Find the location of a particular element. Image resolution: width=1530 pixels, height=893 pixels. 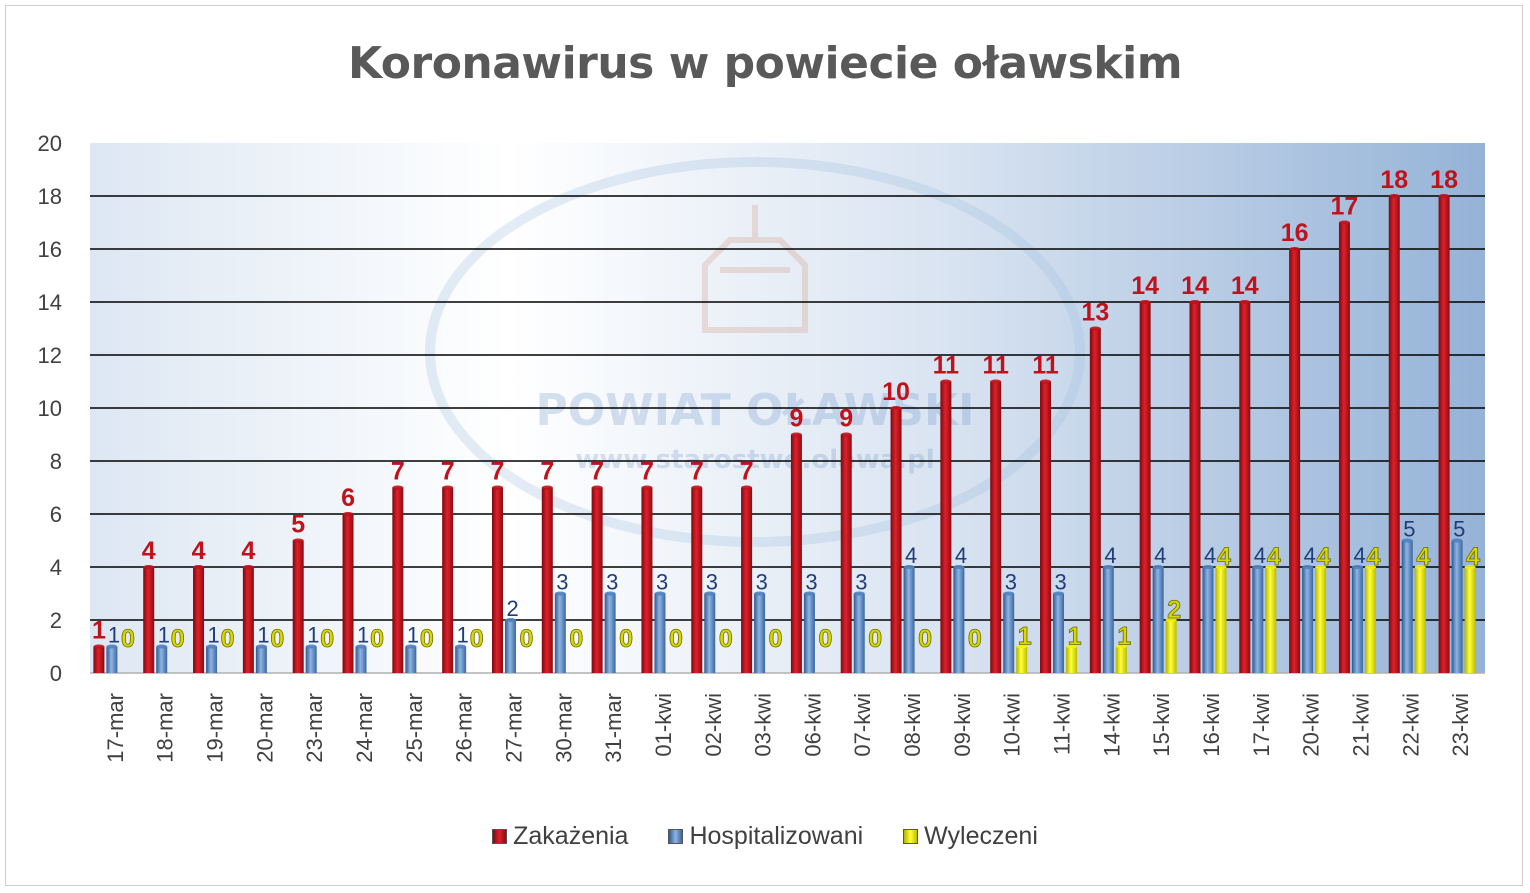

data-label-zakazenia: 4 is located at coordinates (199, 551).